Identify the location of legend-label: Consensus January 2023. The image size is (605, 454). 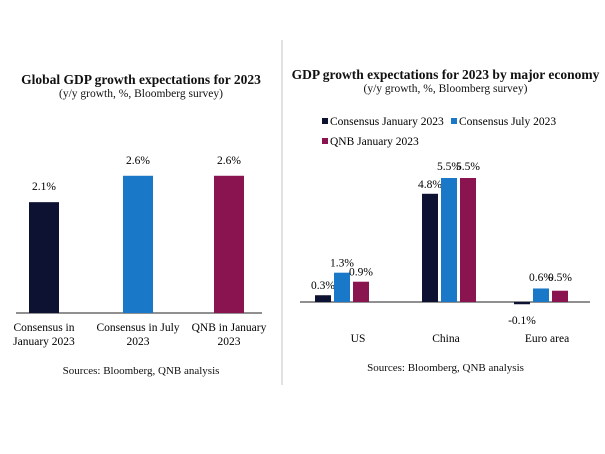
(387, 122).